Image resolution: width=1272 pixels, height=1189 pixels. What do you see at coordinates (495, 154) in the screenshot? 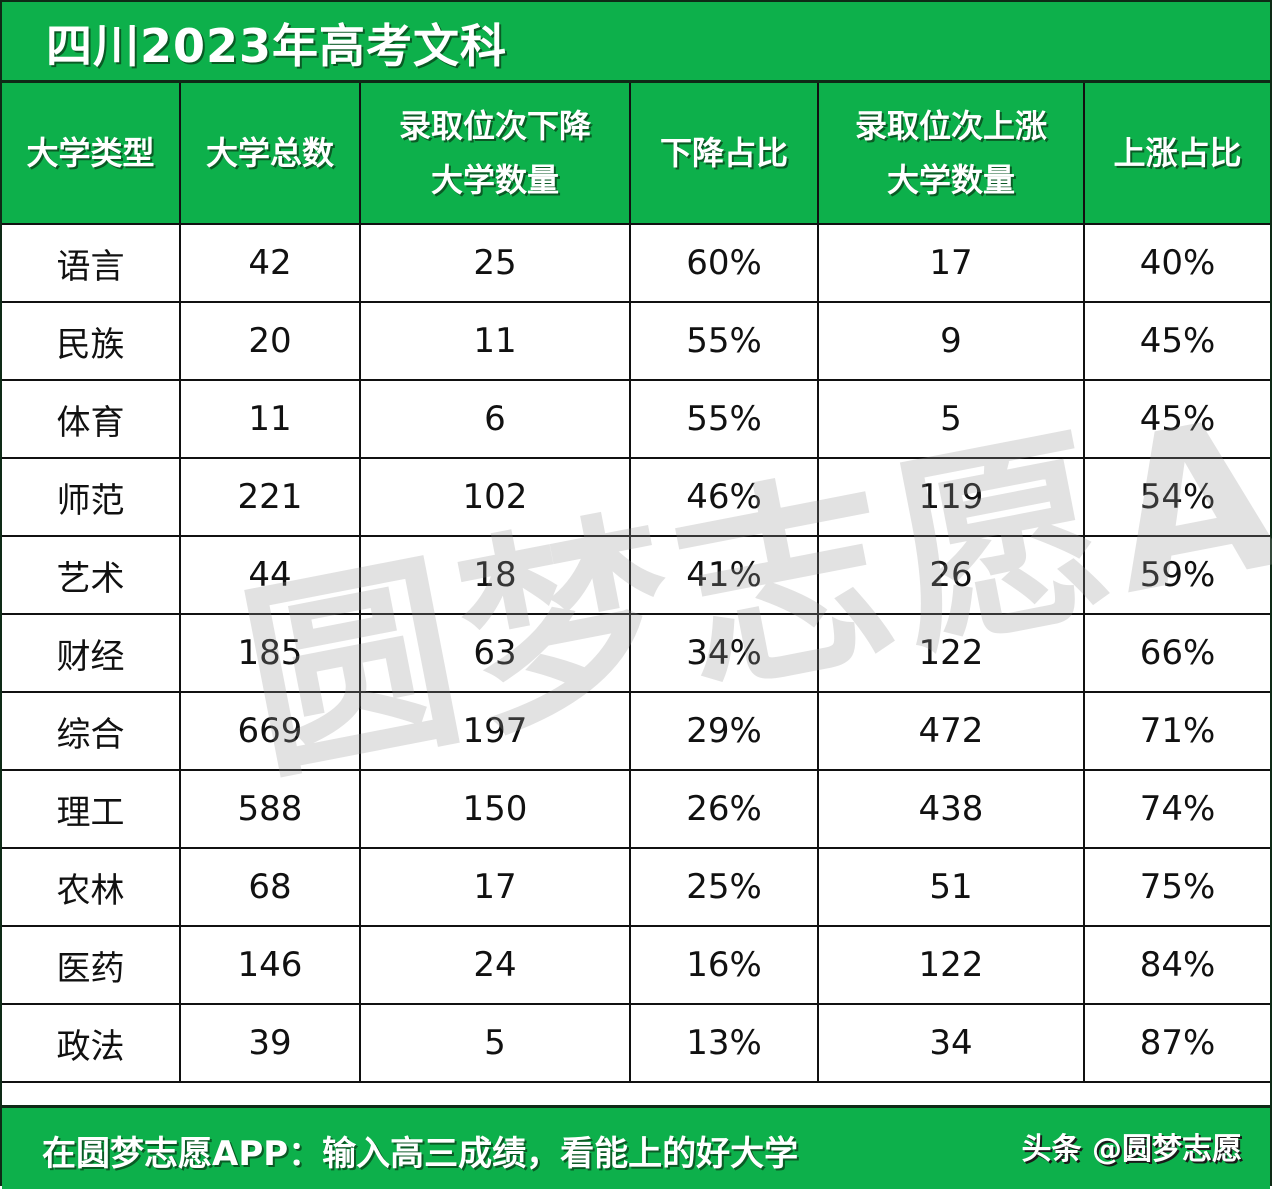
I see `header-rank-down-count: 录取位次下降 大学数量` at bounding box center [495, 154].